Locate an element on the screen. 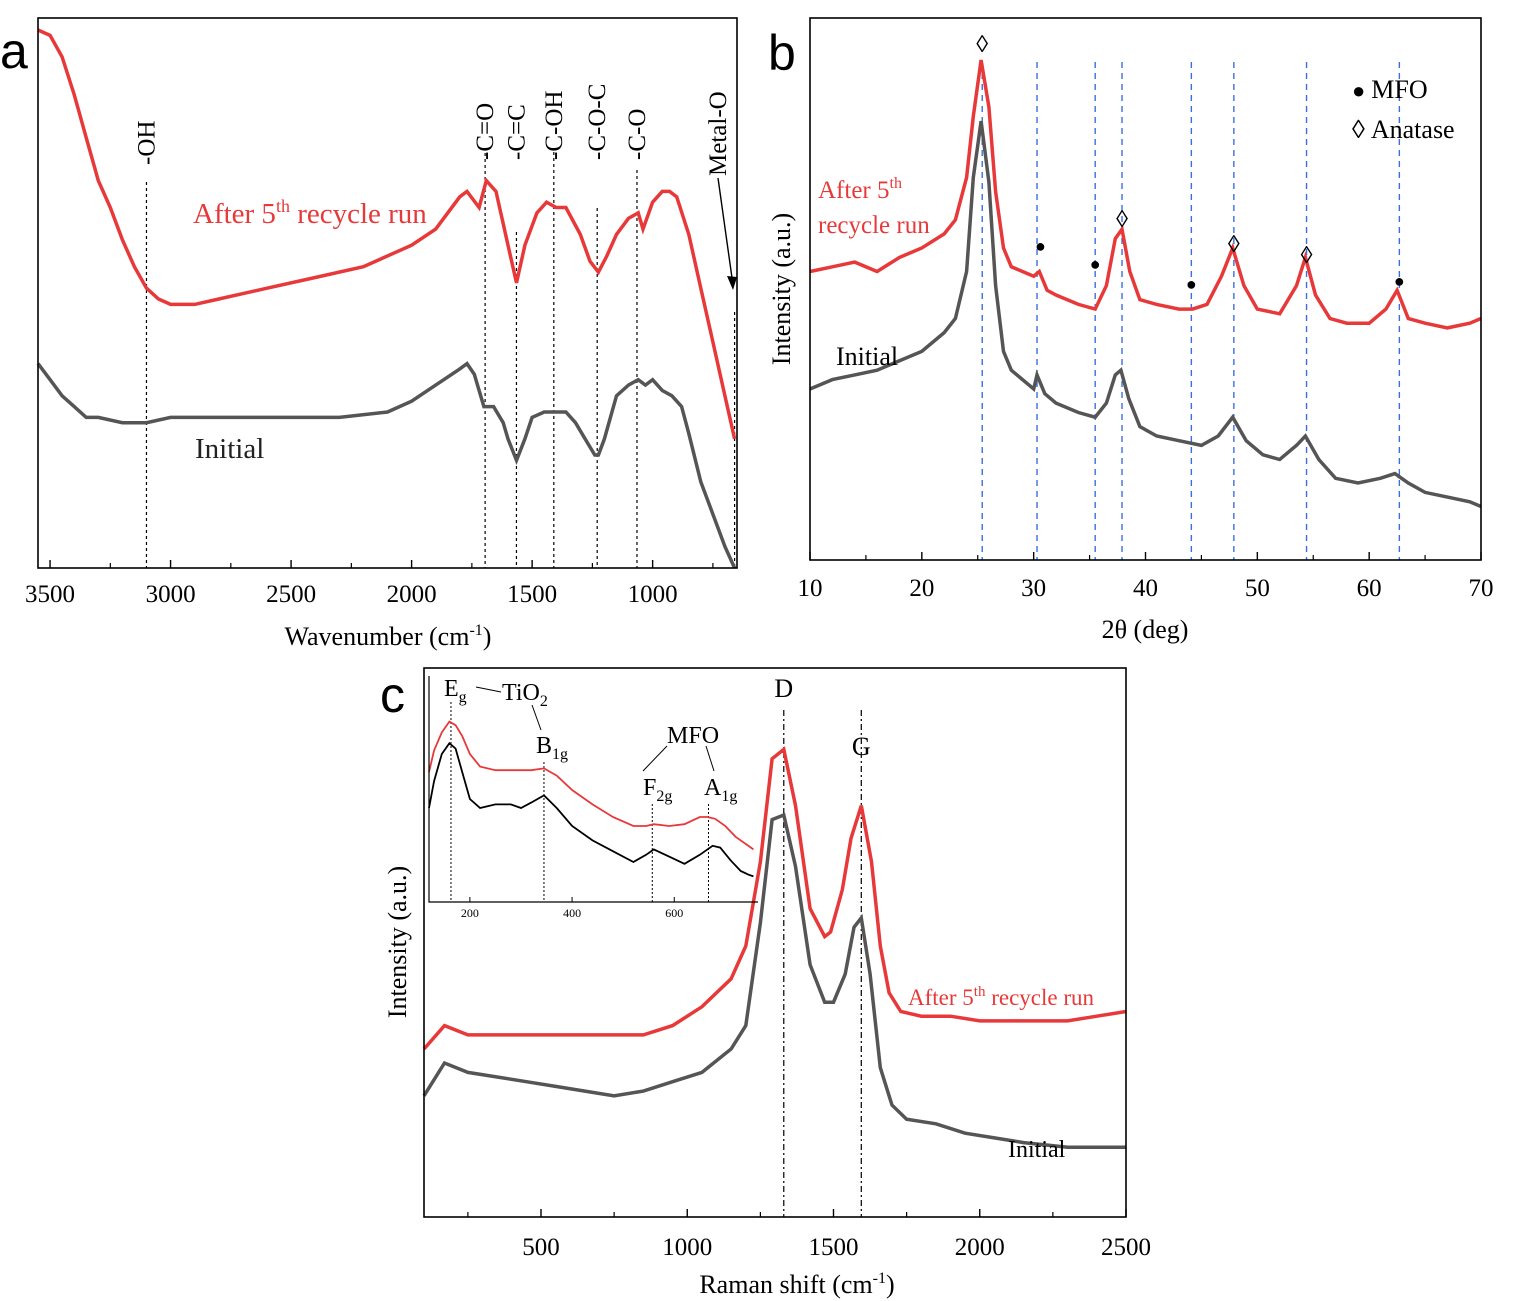 The width and height of the screenshot is (1517, 1301). x-tick-label-a: 2000 is located at coordinates (412, 594).